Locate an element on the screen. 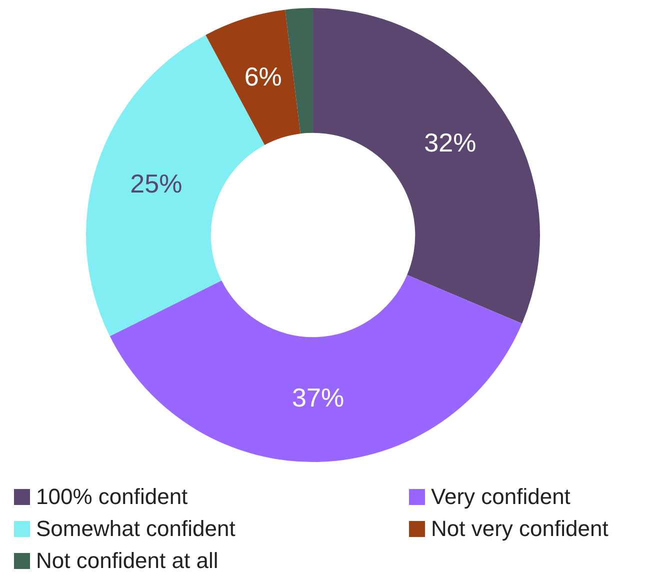  data-label: 25% is located at coordinates (156, 183).